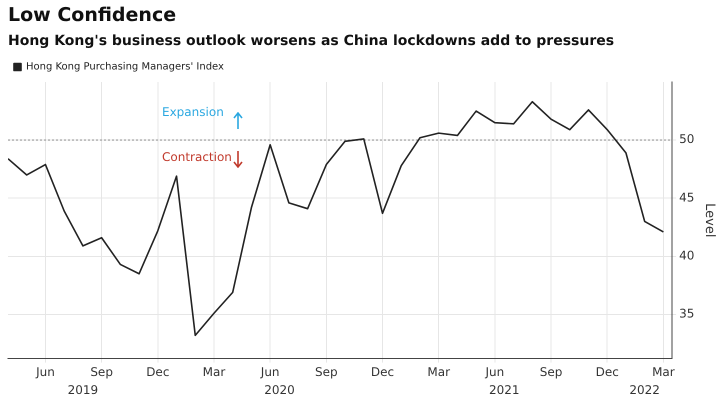 This screenshot has height=409, width=725. I want to click on y-tick-label: 50, so click(686, 139).